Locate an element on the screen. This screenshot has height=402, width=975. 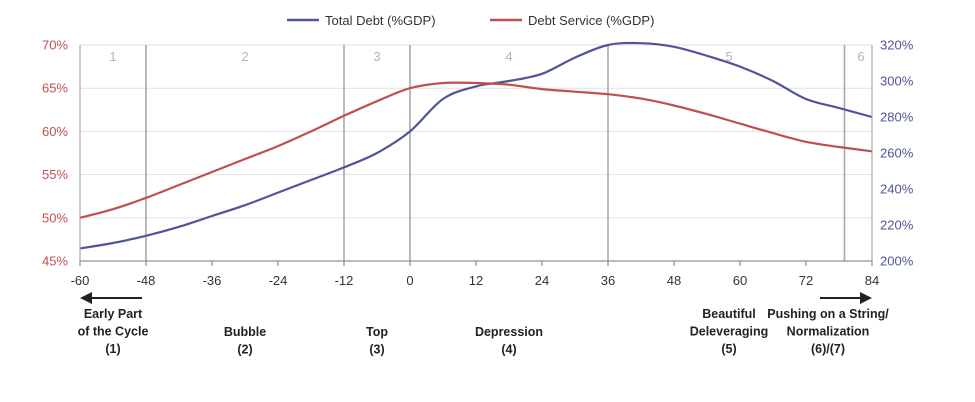
right-arrow-head is located at coordinates (866, 298).